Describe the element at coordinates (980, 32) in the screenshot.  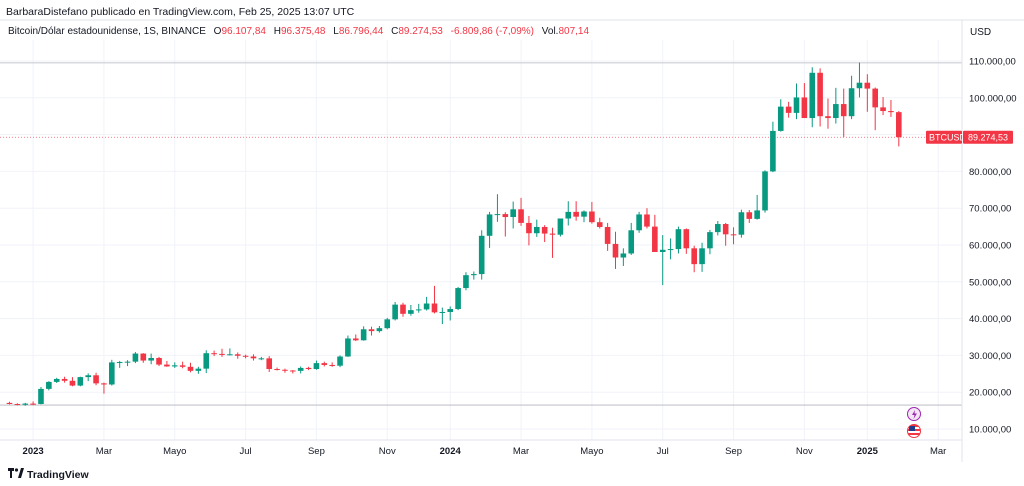
I see `currency-label: USD` at that location.